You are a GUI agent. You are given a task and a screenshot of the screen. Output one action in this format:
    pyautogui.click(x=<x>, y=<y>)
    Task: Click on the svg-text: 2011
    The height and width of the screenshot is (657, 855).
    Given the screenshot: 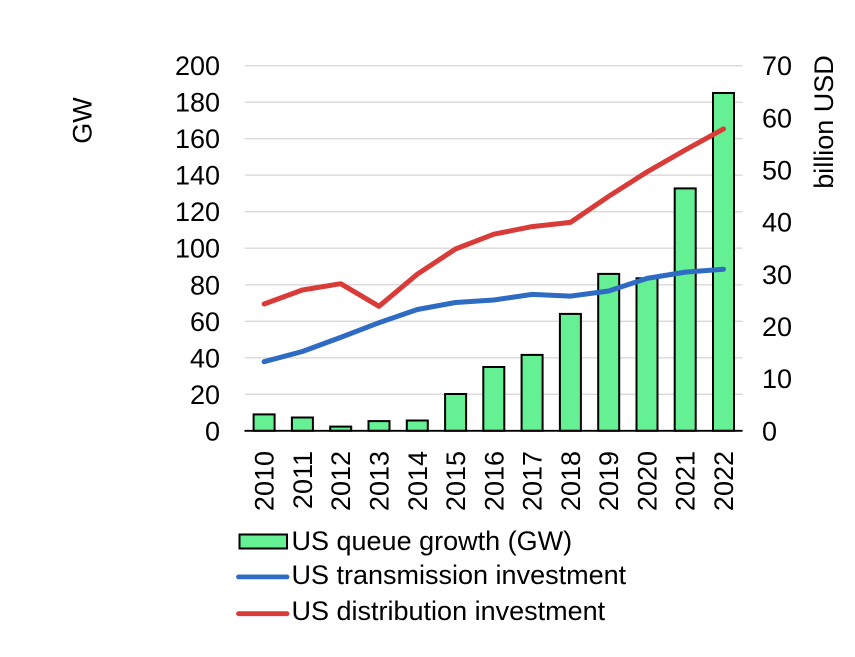 What is the action you would take?
    pyautogui.click(x=303, y=480)
    